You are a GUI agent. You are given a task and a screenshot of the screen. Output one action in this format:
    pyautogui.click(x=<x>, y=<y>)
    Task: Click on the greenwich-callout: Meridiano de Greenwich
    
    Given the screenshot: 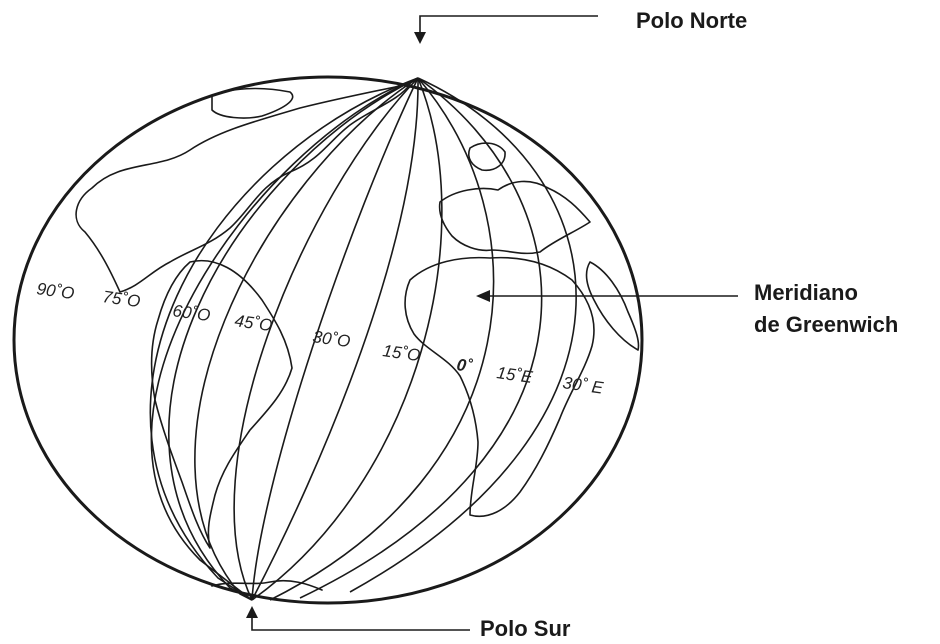 What is the action you would take?
    pyautogui.click(x=687, y=308)
    